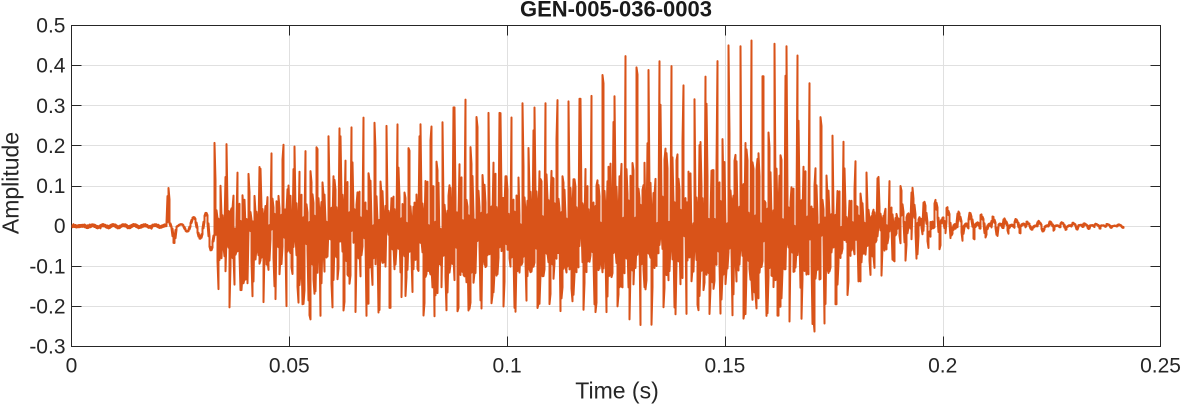 The image size is (1182, 404). What do you see at coordinates (47, 307) in the screenshot?
I see `svg-text: -0.2` at bounding box center [47, 307].